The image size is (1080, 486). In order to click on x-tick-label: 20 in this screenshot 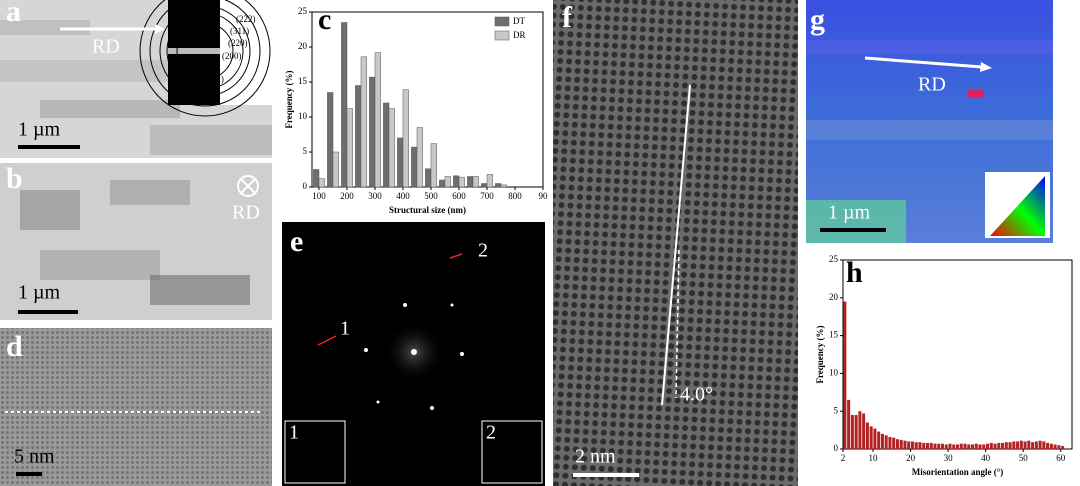, I will do `click(911, 458)`.